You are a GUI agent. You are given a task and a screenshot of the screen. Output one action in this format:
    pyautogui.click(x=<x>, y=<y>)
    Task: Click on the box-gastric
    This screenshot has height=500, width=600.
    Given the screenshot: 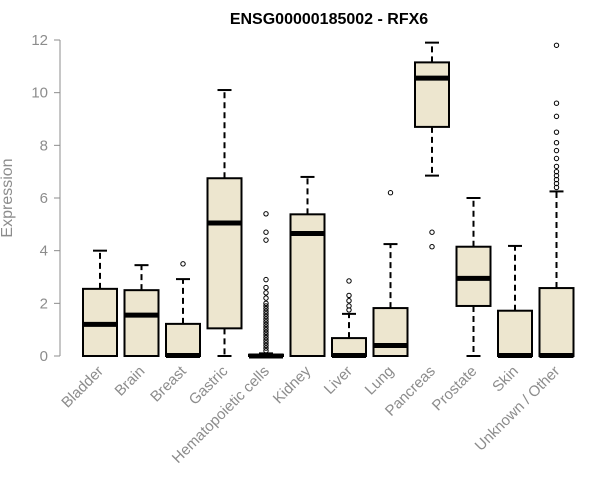 What is the action you would take?
    pyautogui.click(x=224, y=223)
    